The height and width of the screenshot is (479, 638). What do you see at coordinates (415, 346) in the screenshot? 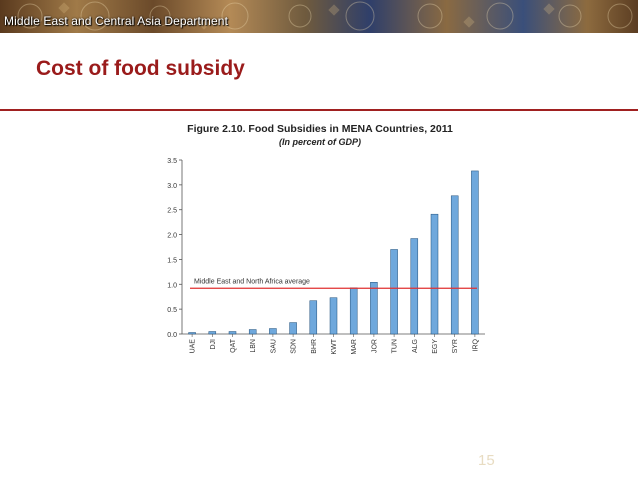
I see `x-tick-label: ALG` at bounding box center [415, 346].